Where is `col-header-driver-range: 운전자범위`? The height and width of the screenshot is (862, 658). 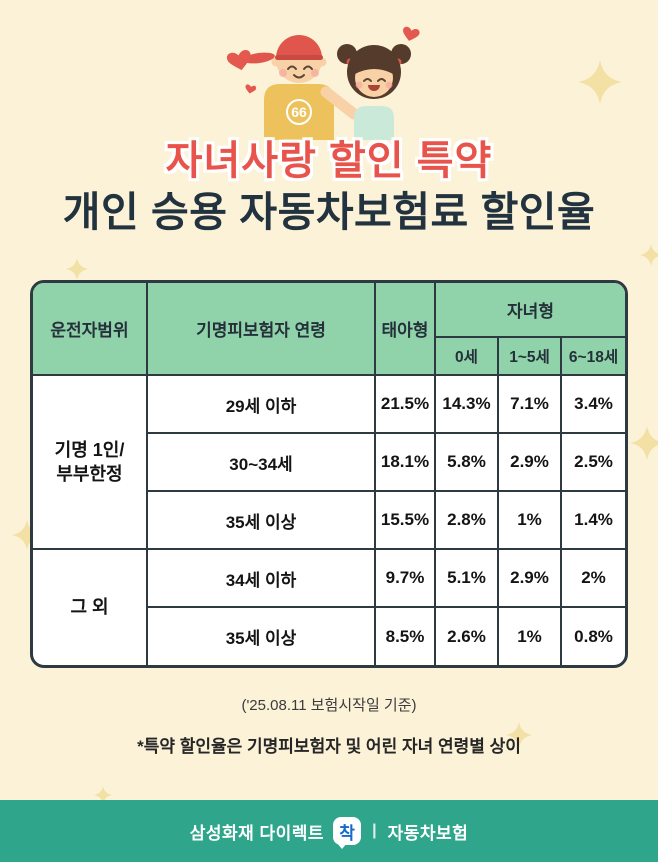
col-header-driver-range: 운전자범위 is located at coordinates (90, 329).